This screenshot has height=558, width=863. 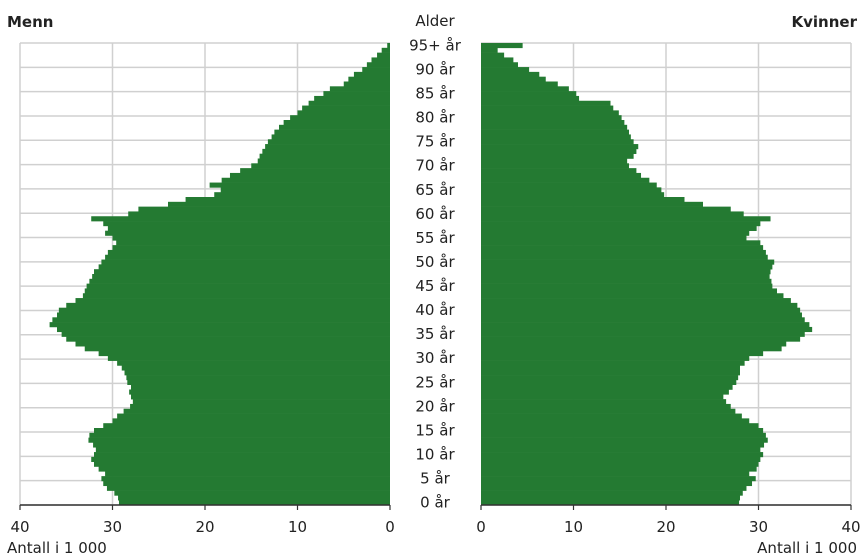 I want to click on right-x-tick-label: 40, so click(x=850, y=527).